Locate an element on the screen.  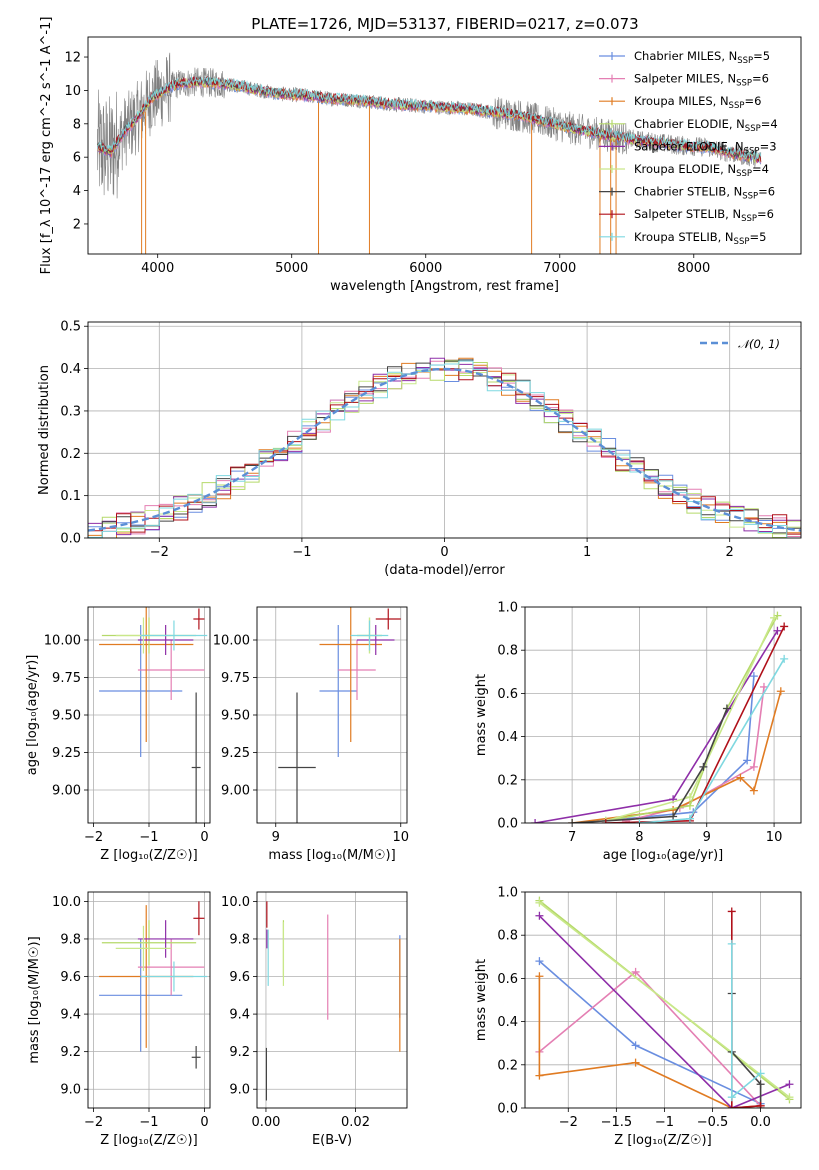
x-tick-label: −0.5 is located at coordinates (713, 1122).